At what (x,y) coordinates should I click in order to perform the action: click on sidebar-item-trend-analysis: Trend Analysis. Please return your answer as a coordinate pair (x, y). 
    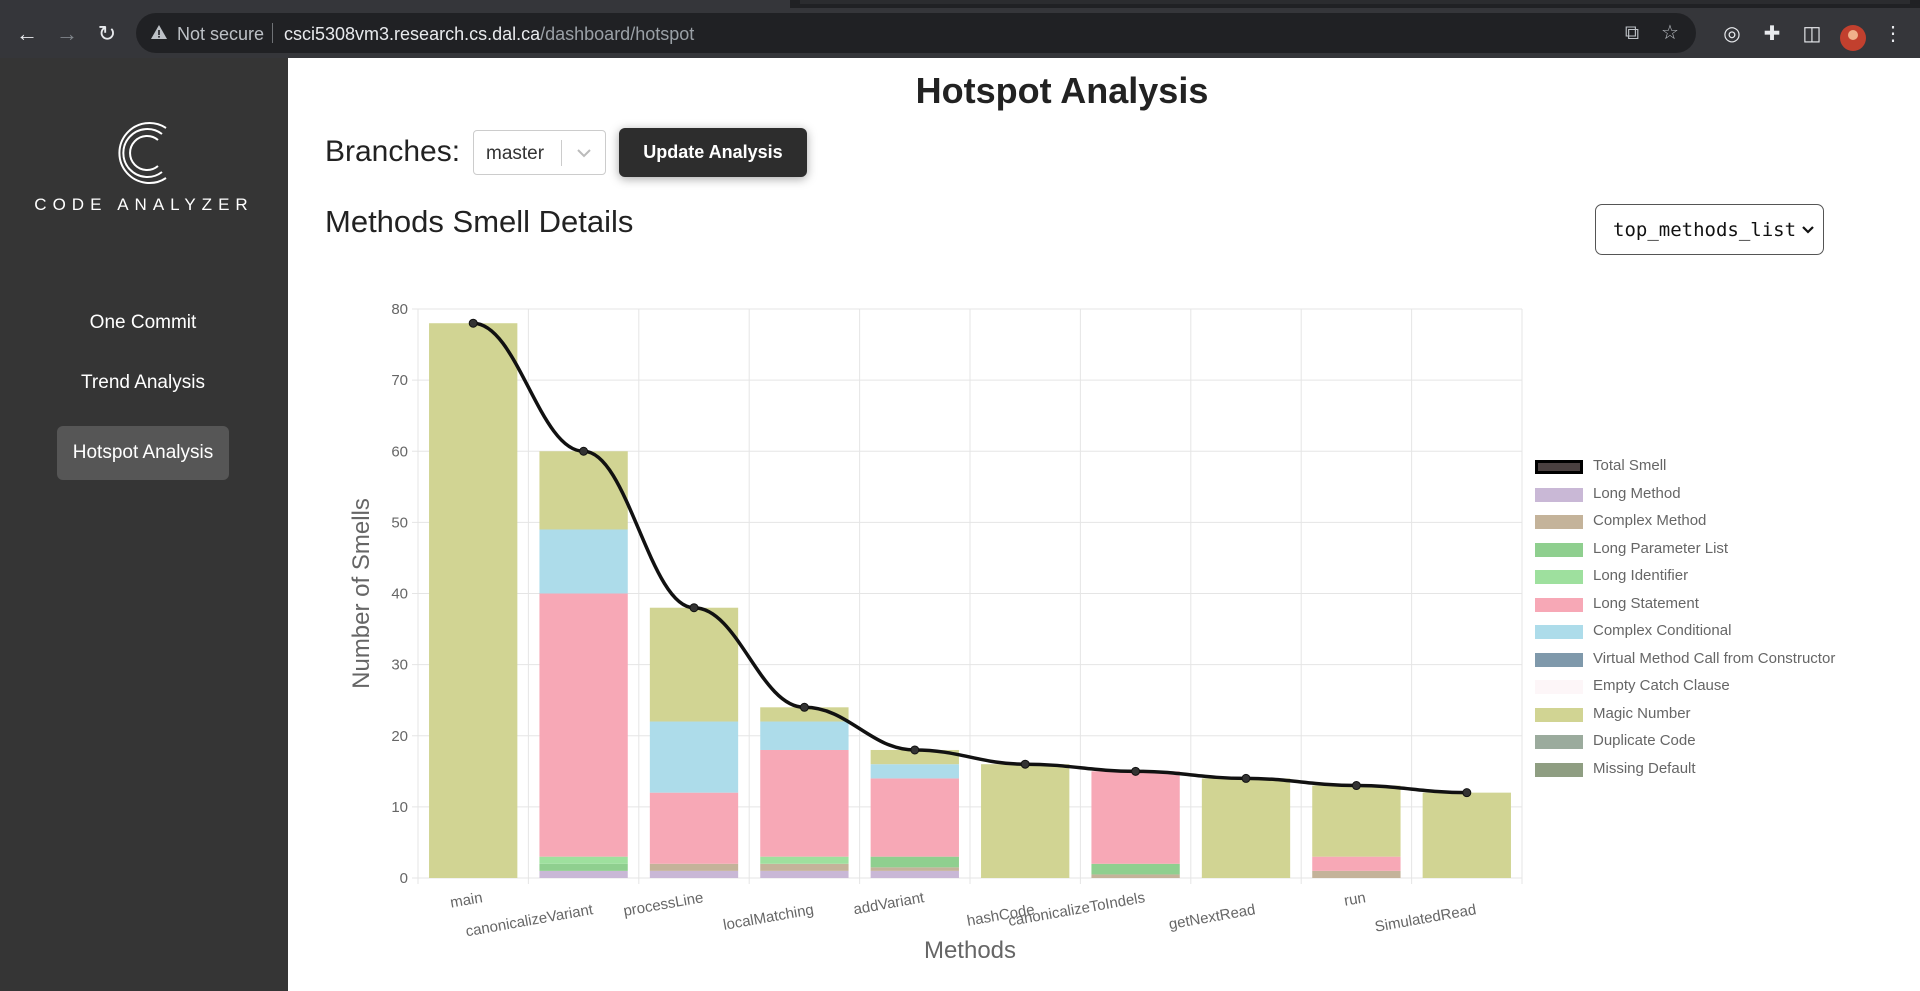
    Looking at the image, I should click on (143, 382).